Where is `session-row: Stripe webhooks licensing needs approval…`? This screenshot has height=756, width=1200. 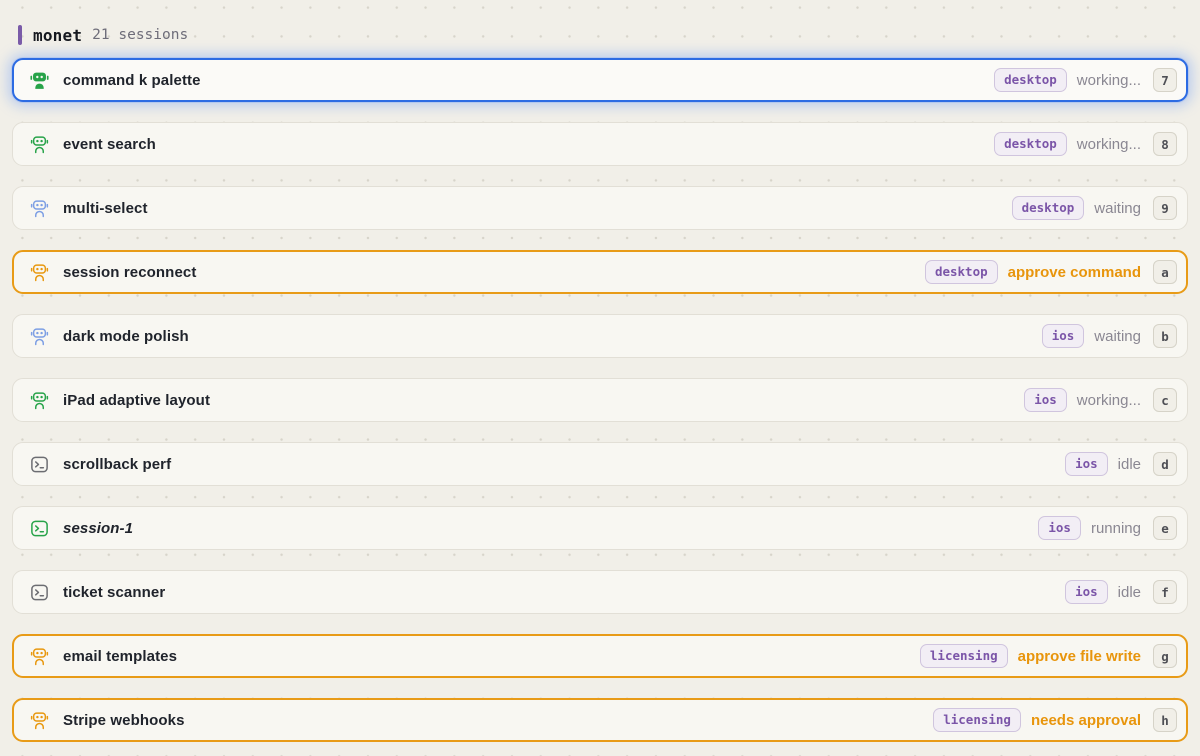 session-row: Stripe webhooks licensing needs approval… is located at coordinates (600, 720).